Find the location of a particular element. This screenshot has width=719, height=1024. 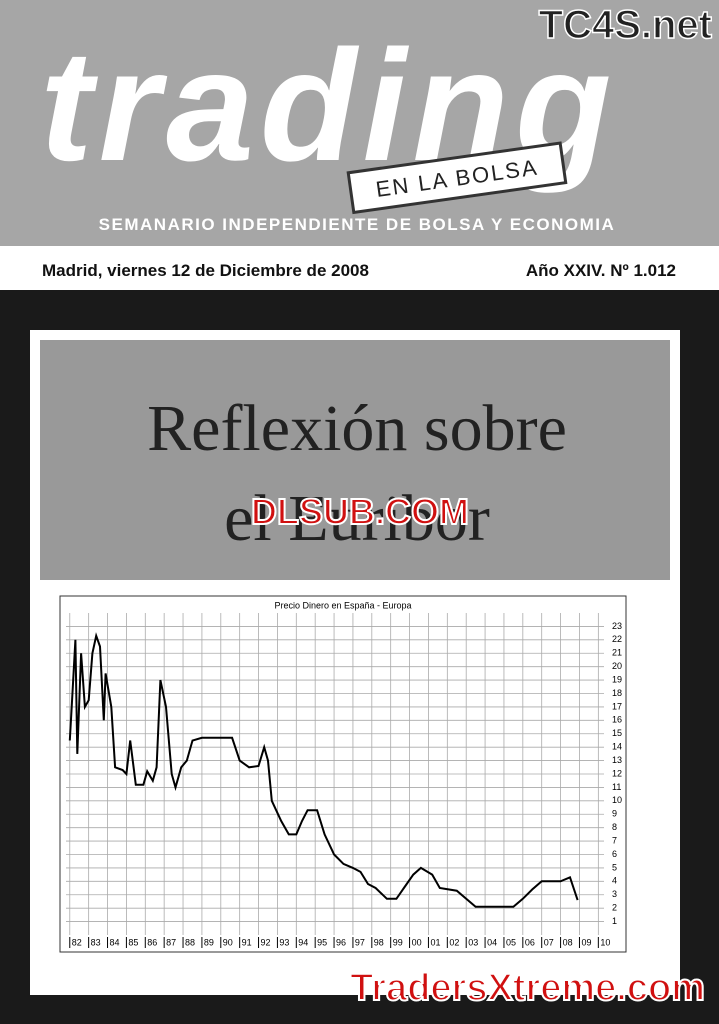

y-tick-label: 16 is located at coordinates (617, 720).